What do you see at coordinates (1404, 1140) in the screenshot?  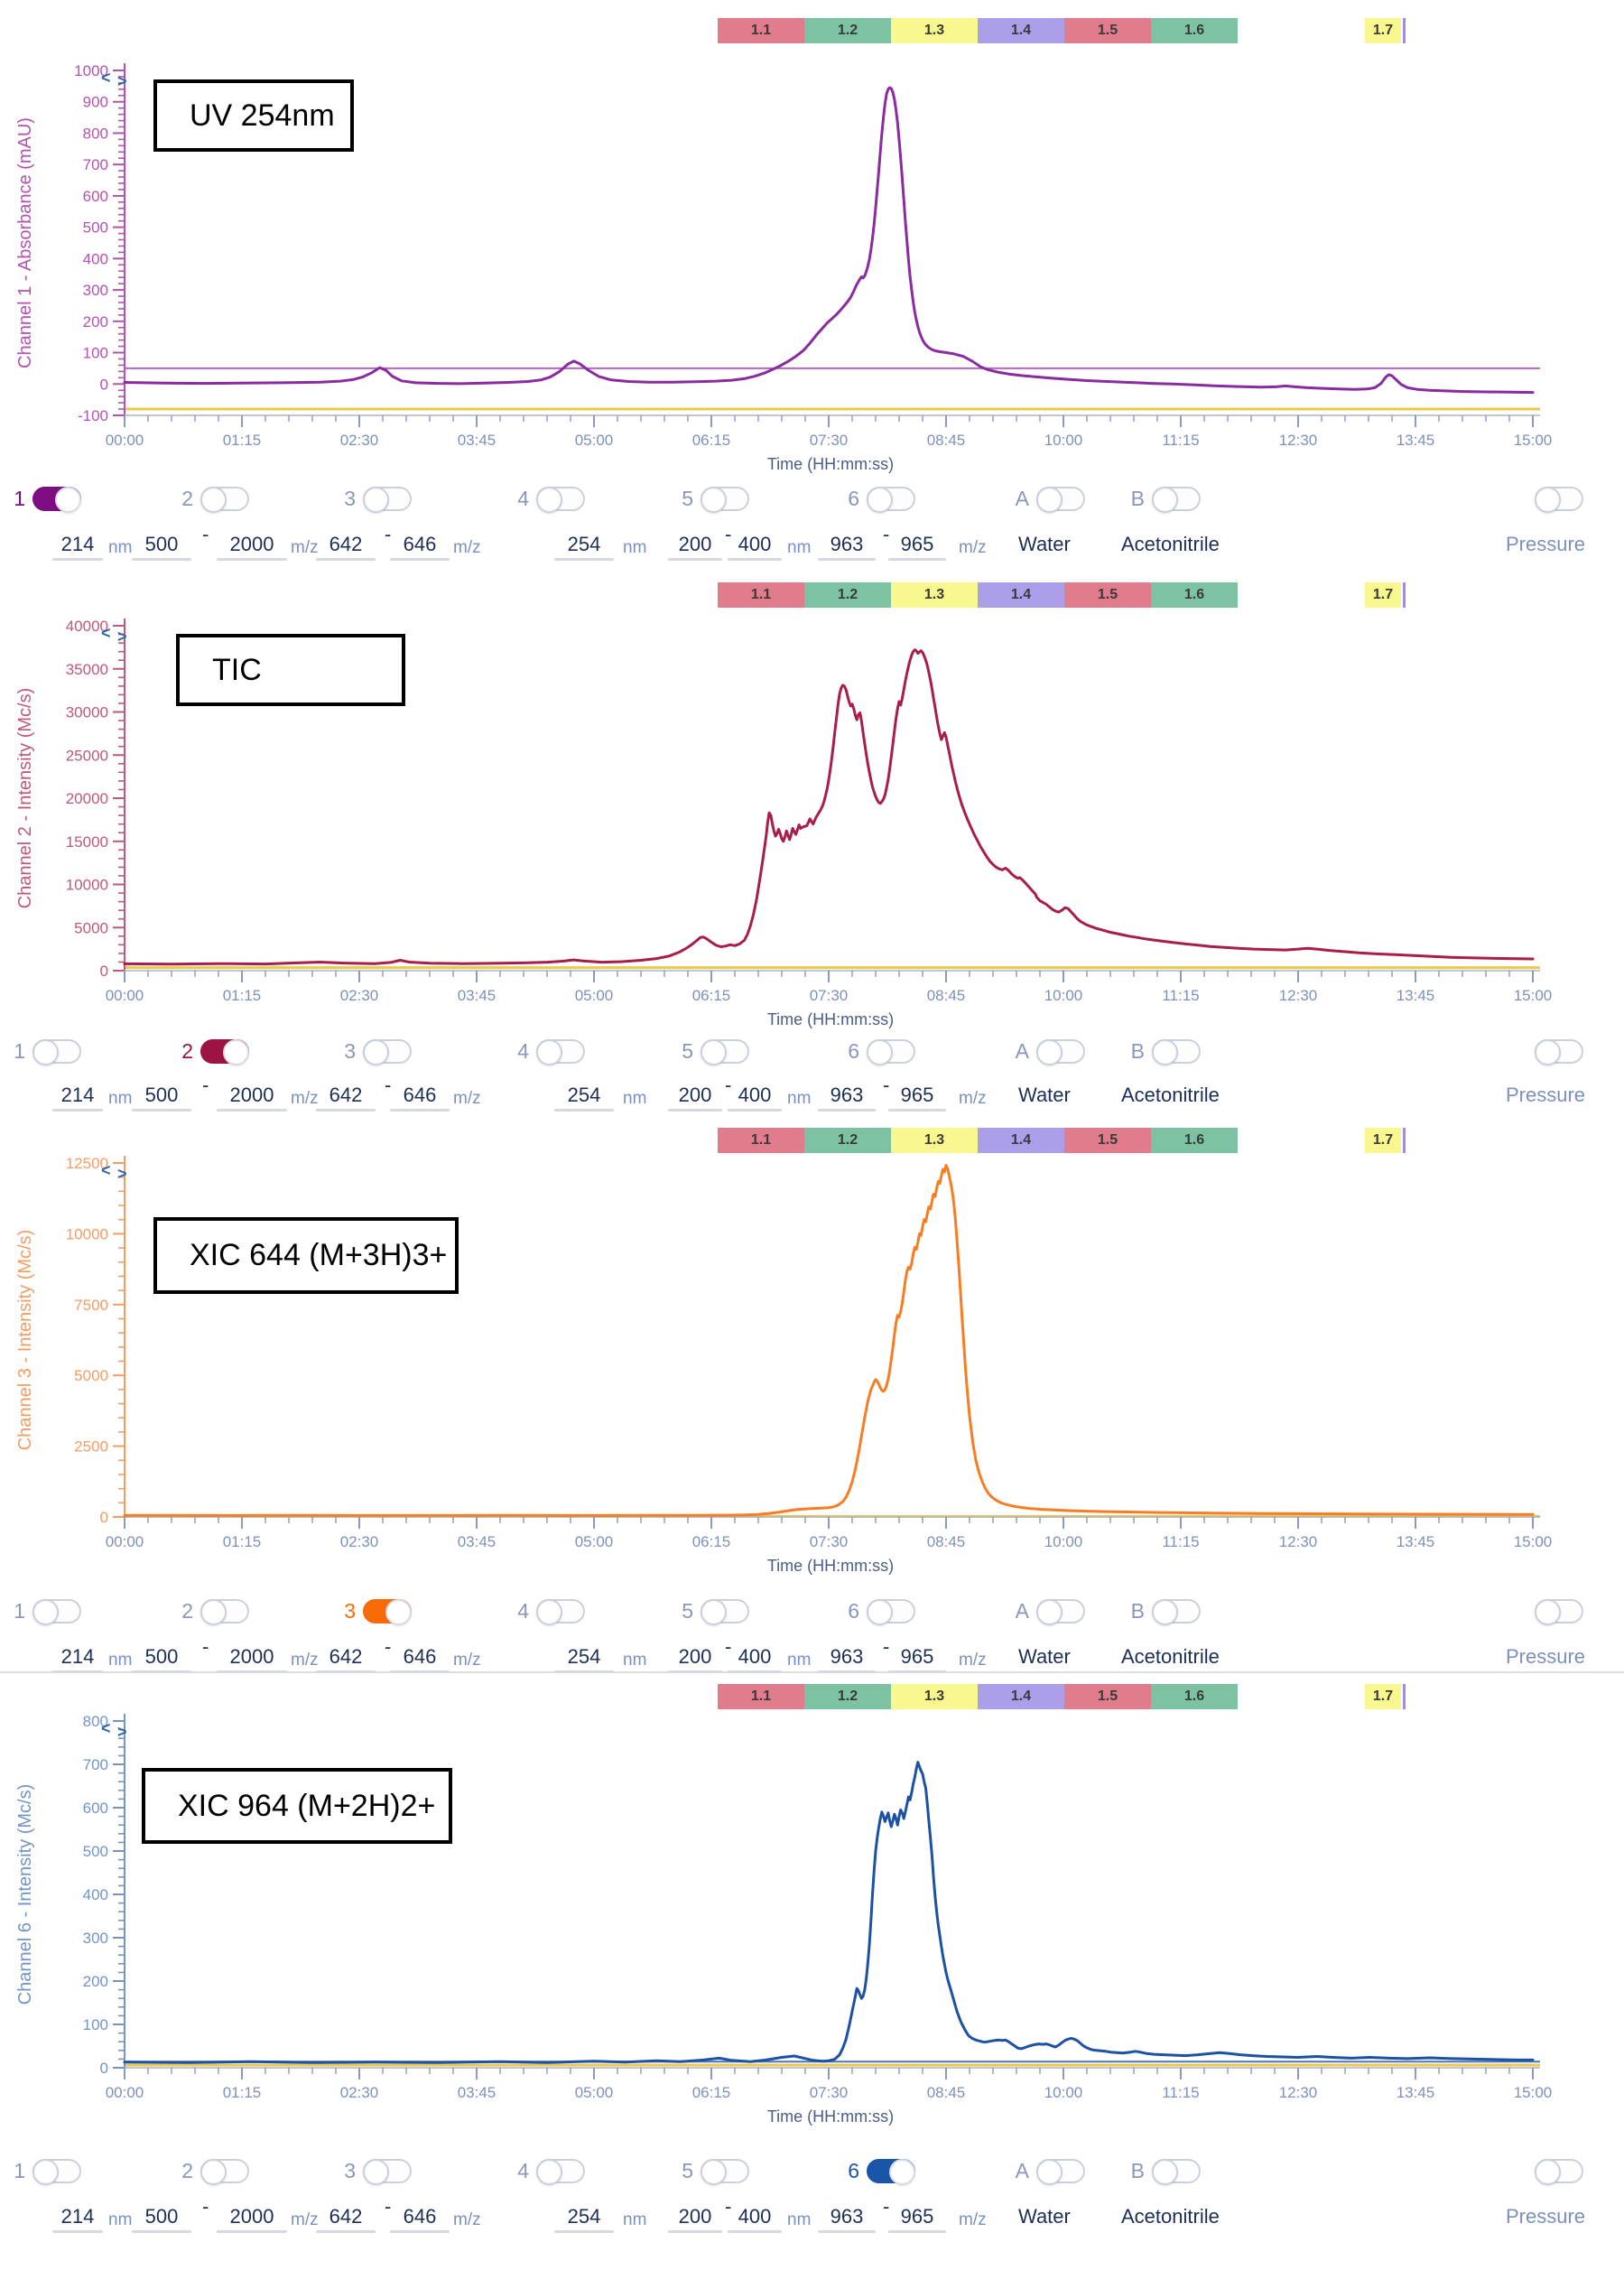 I see `segment-marker` at bounding box center [1404, 1140].